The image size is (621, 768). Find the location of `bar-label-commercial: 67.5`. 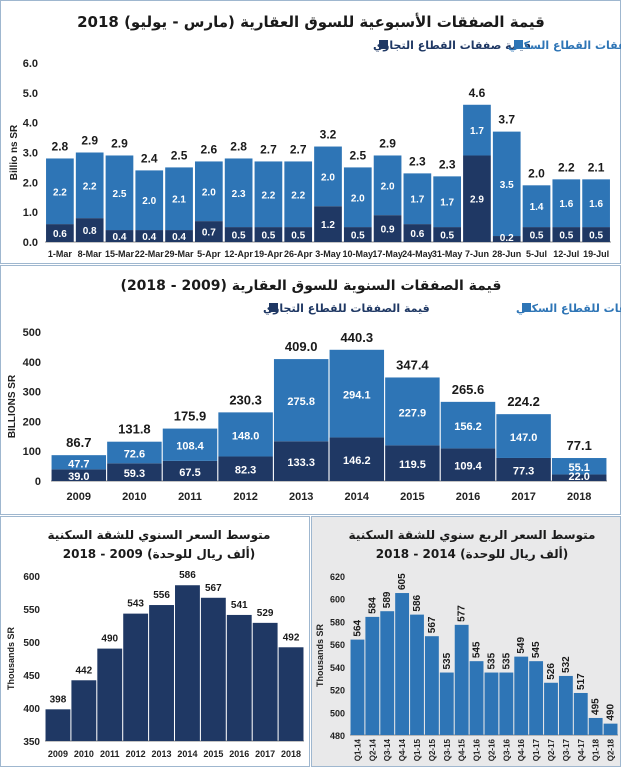

bar-label-commercial: 67.5 is located at coordinates (189, 473).